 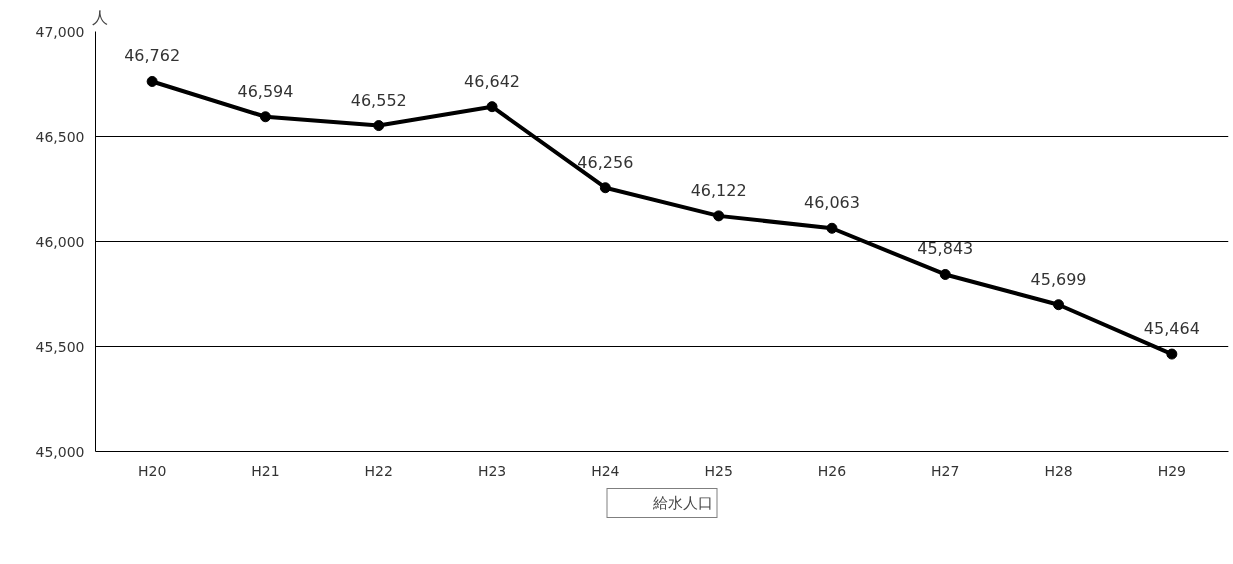 I want to click on data-label: 45,464, so click(x=1171, y=329).